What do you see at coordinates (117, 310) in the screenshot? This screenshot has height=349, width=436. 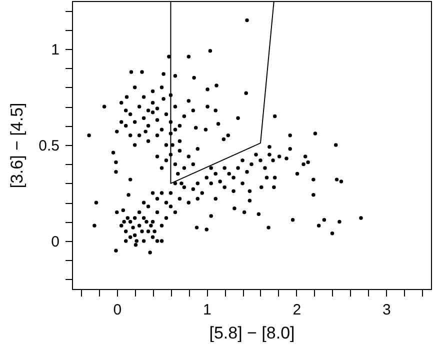 I see `x-tick-label: 0` at bounding box center [117, 310].